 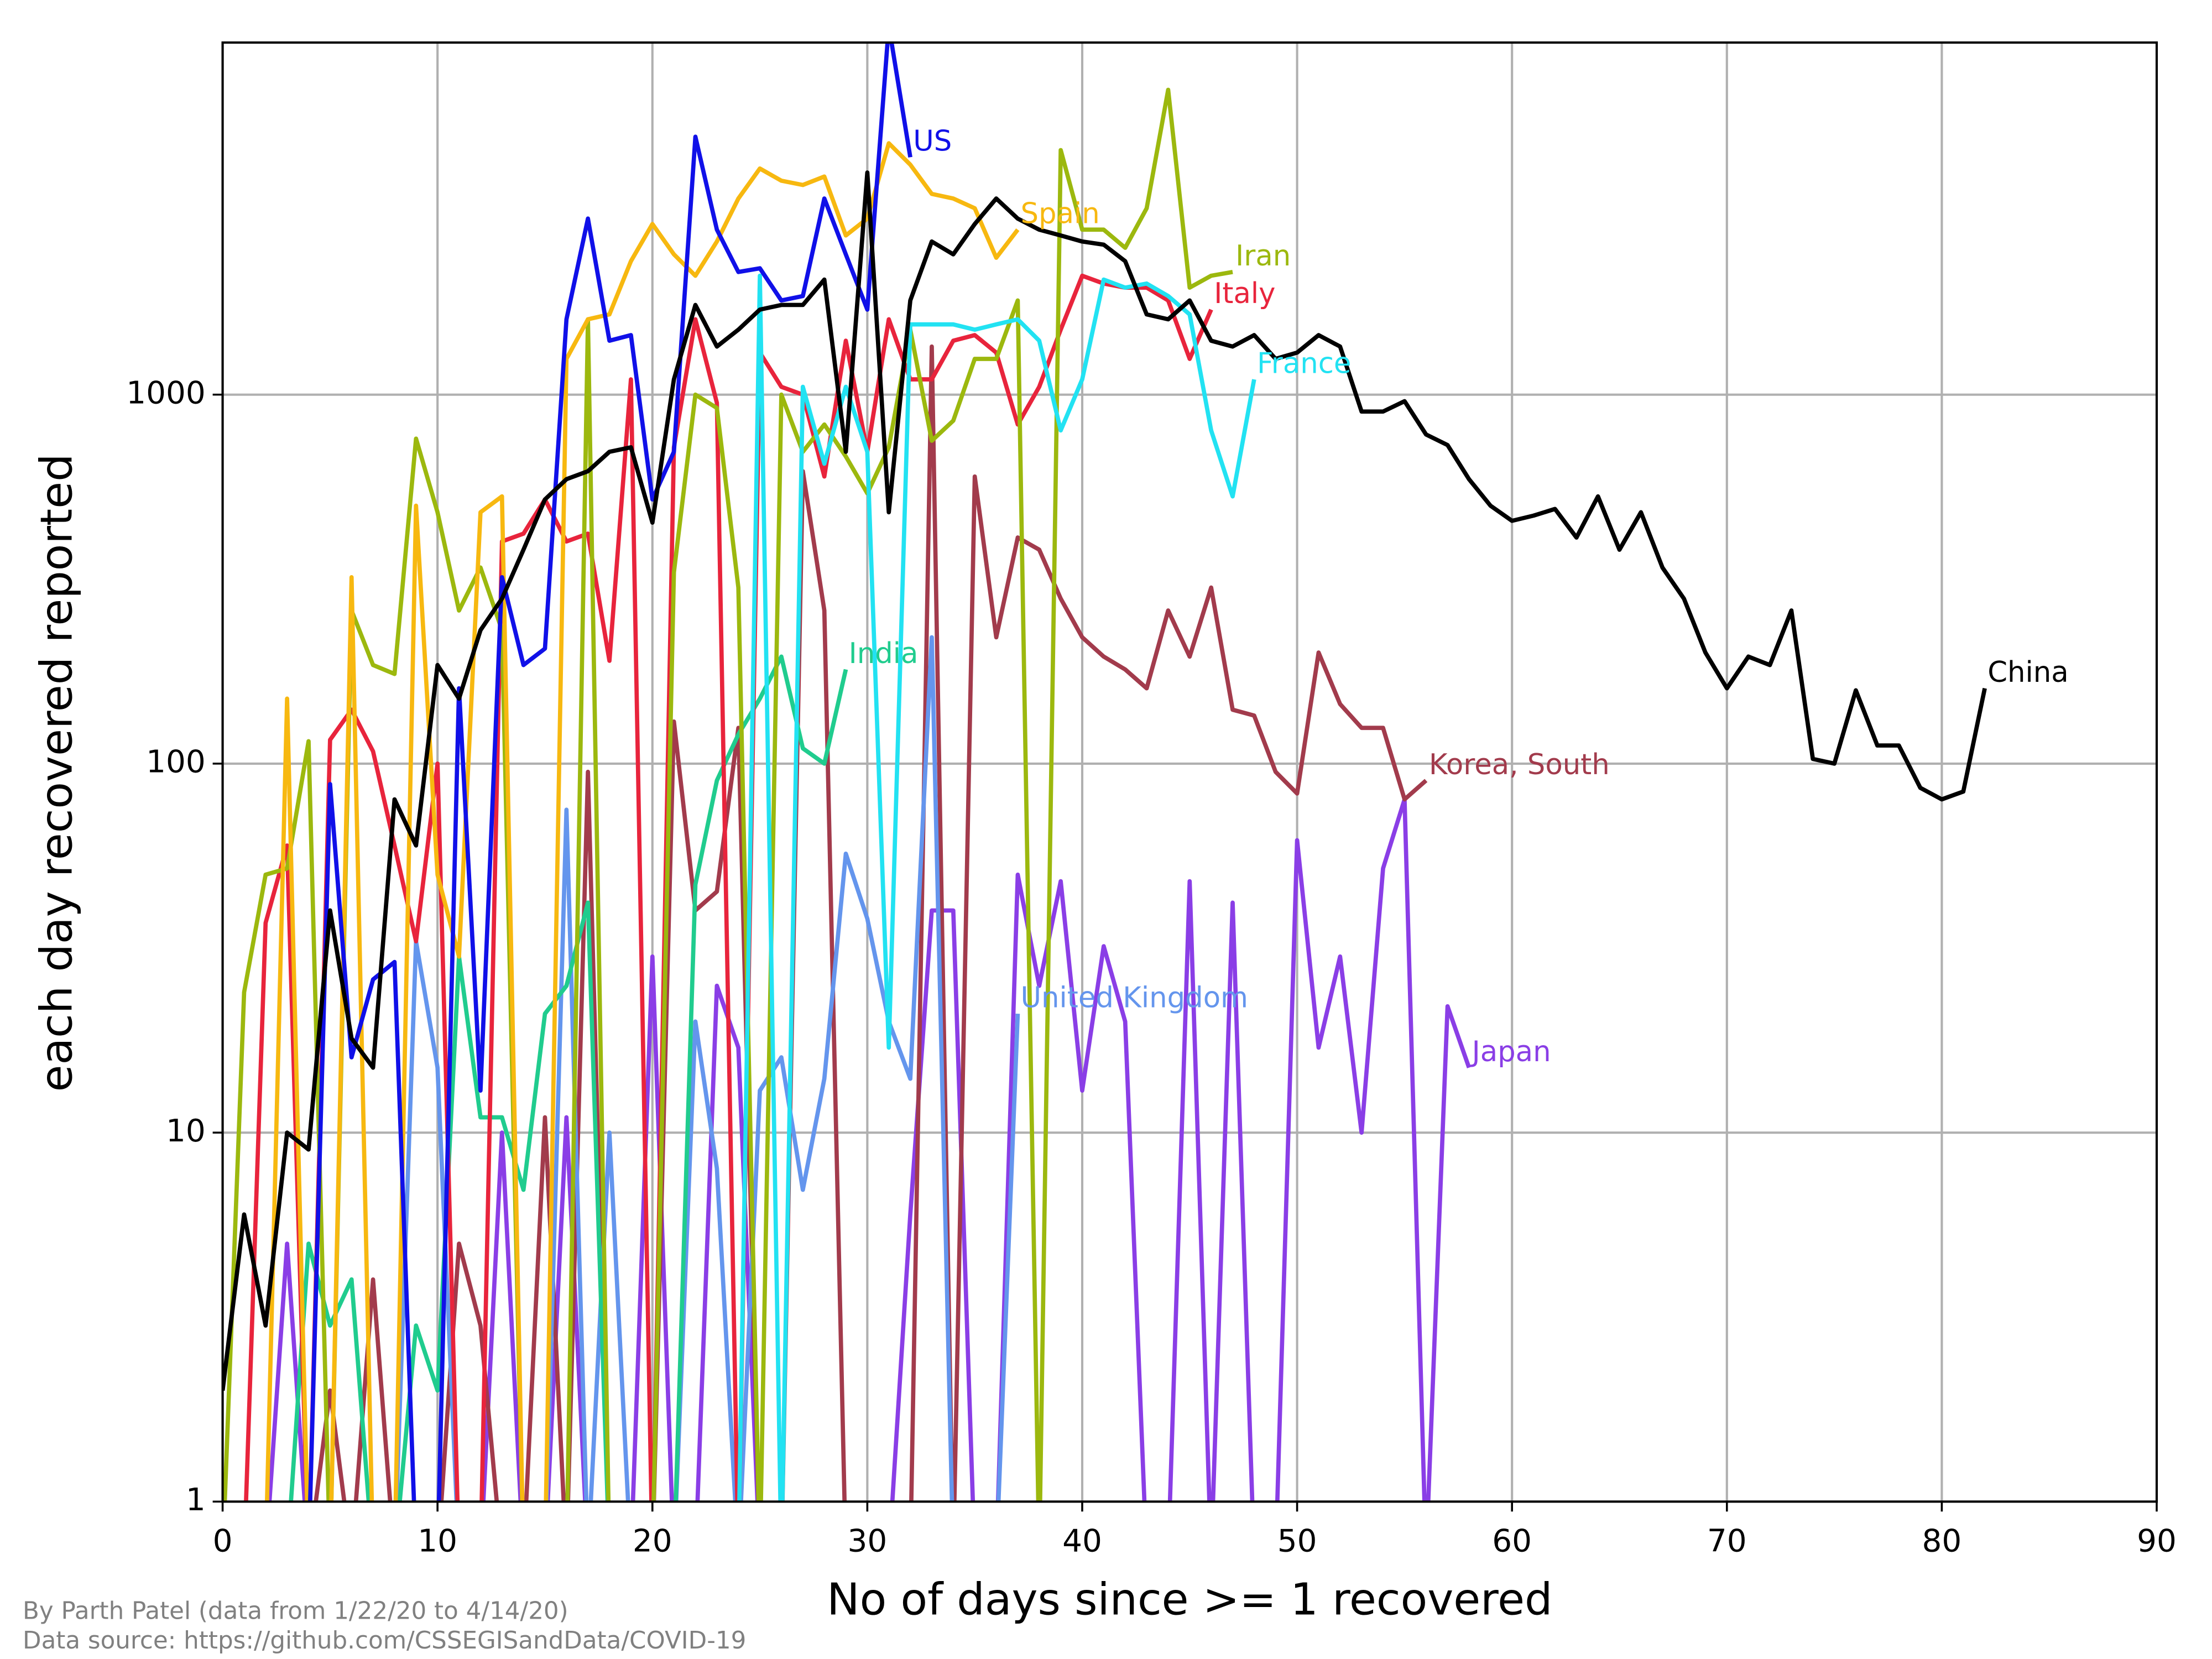 I want to click on x-tick-label: 10, so click(x=437, y=1541).